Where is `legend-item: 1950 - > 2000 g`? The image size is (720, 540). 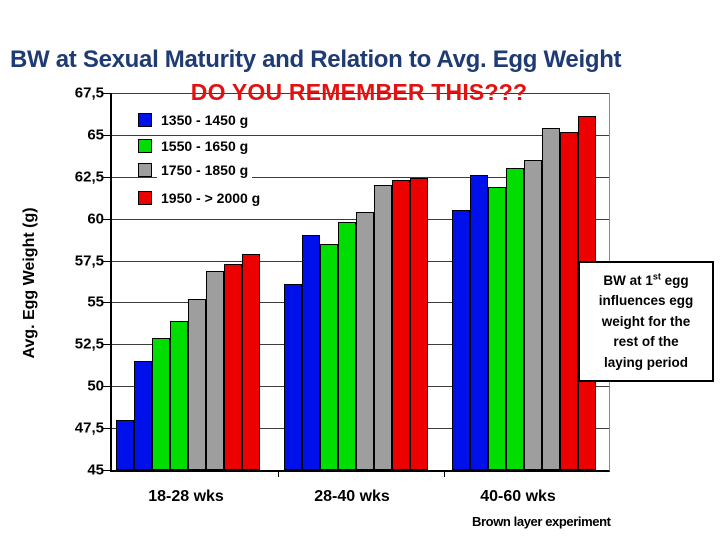 legend-item: 1950 - > 2000 g is located at coordinates (201, 198).